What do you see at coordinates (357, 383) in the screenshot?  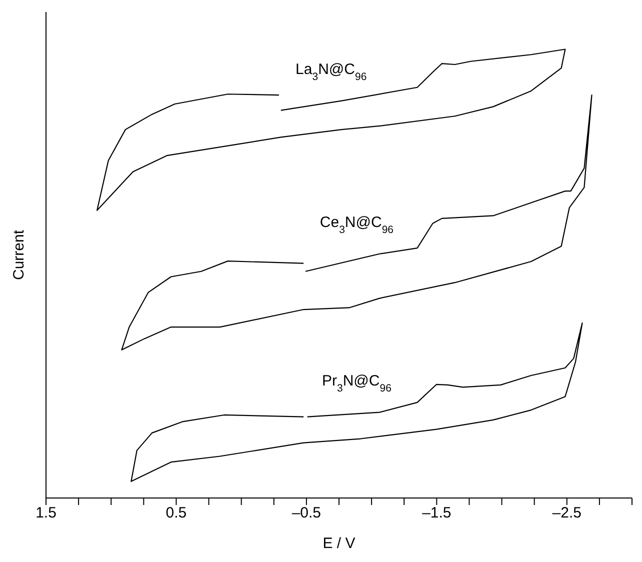 I see `series-label: Pr$_{3}$N@C$_{96}$` at bounding box center [357, 383].